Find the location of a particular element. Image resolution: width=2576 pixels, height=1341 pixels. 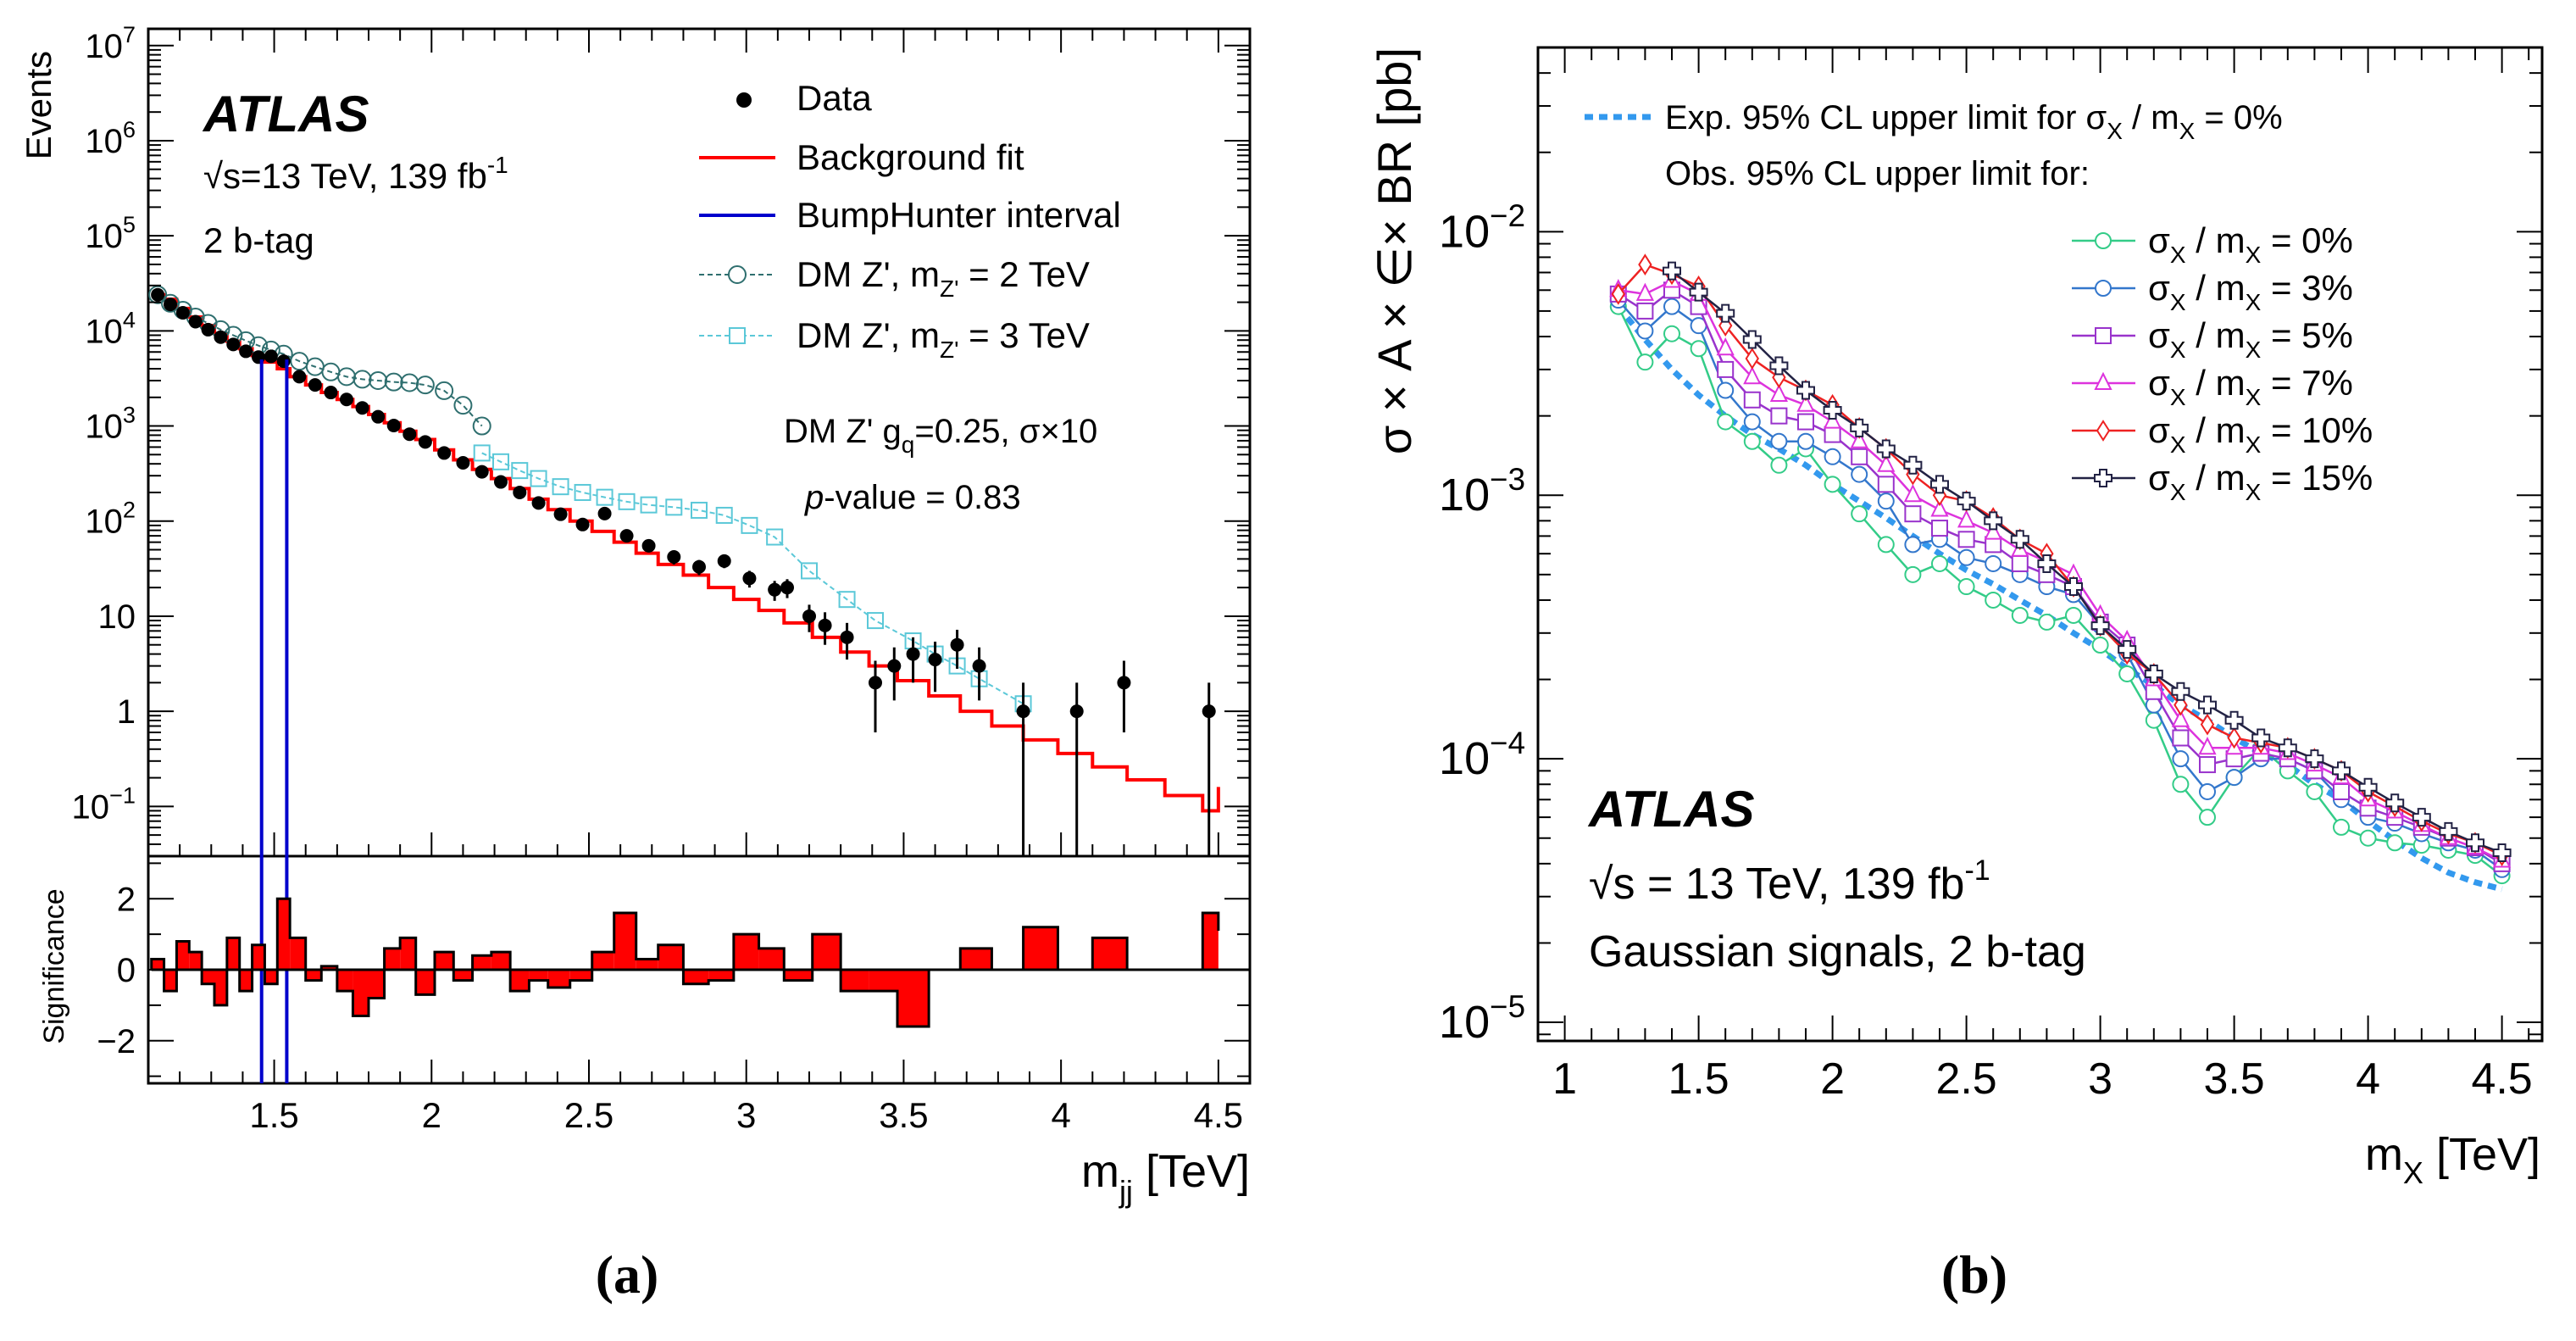

signal-3tev-line is located at coordinates (752, 578).